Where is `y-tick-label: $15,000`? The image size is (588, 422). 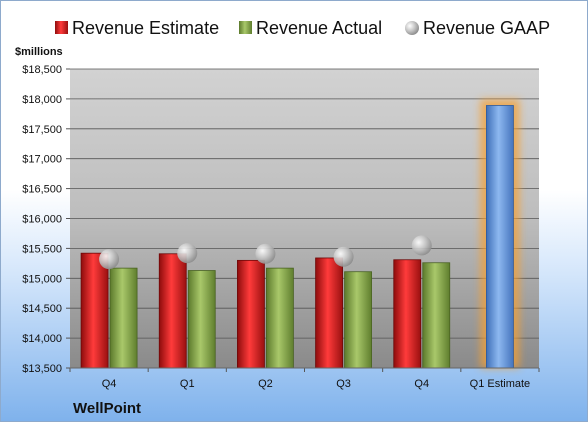
y-tick-label: $15,000 is located at coordinates (42, 279).